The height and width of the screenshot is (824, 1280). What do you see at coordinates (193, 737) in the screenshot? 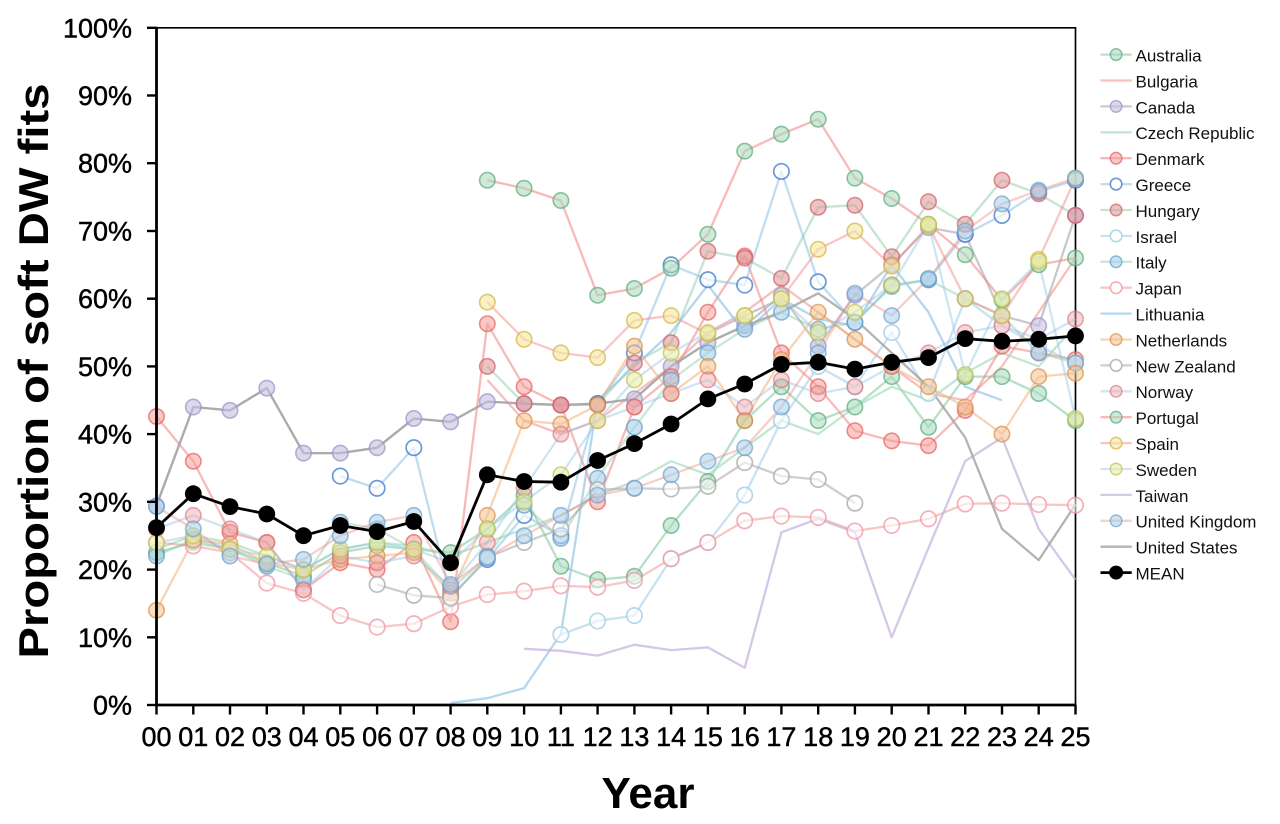
I see `svg-text: 01` at bounding box center [193, 737].